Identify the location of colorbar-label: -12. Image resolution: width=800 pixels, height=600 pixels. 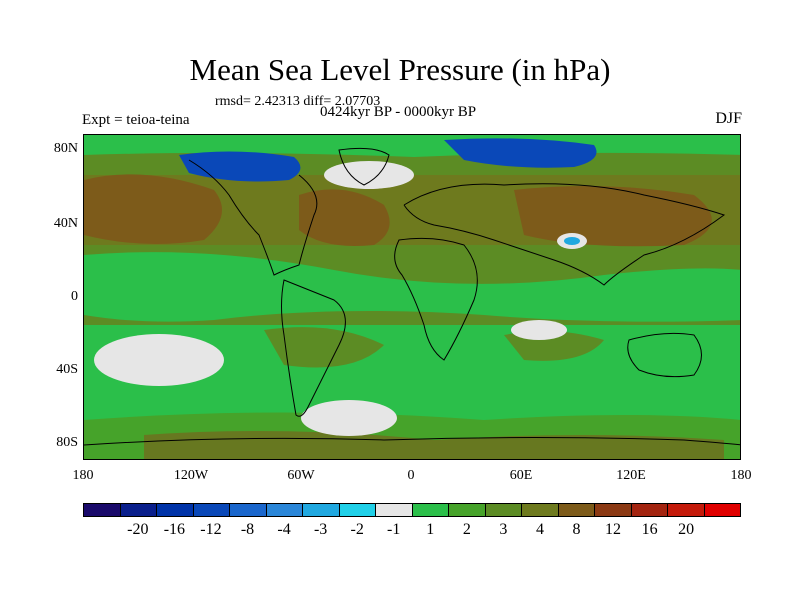
(211, 529).